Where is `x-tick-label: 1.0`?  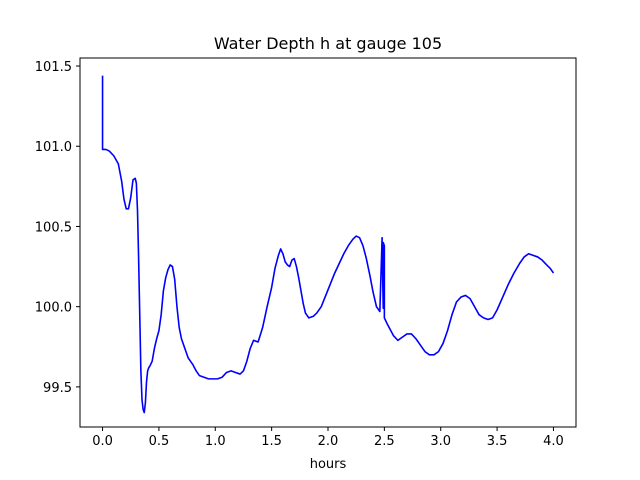 x-tick-label: 1.0 is located at coordinates (215, 441).